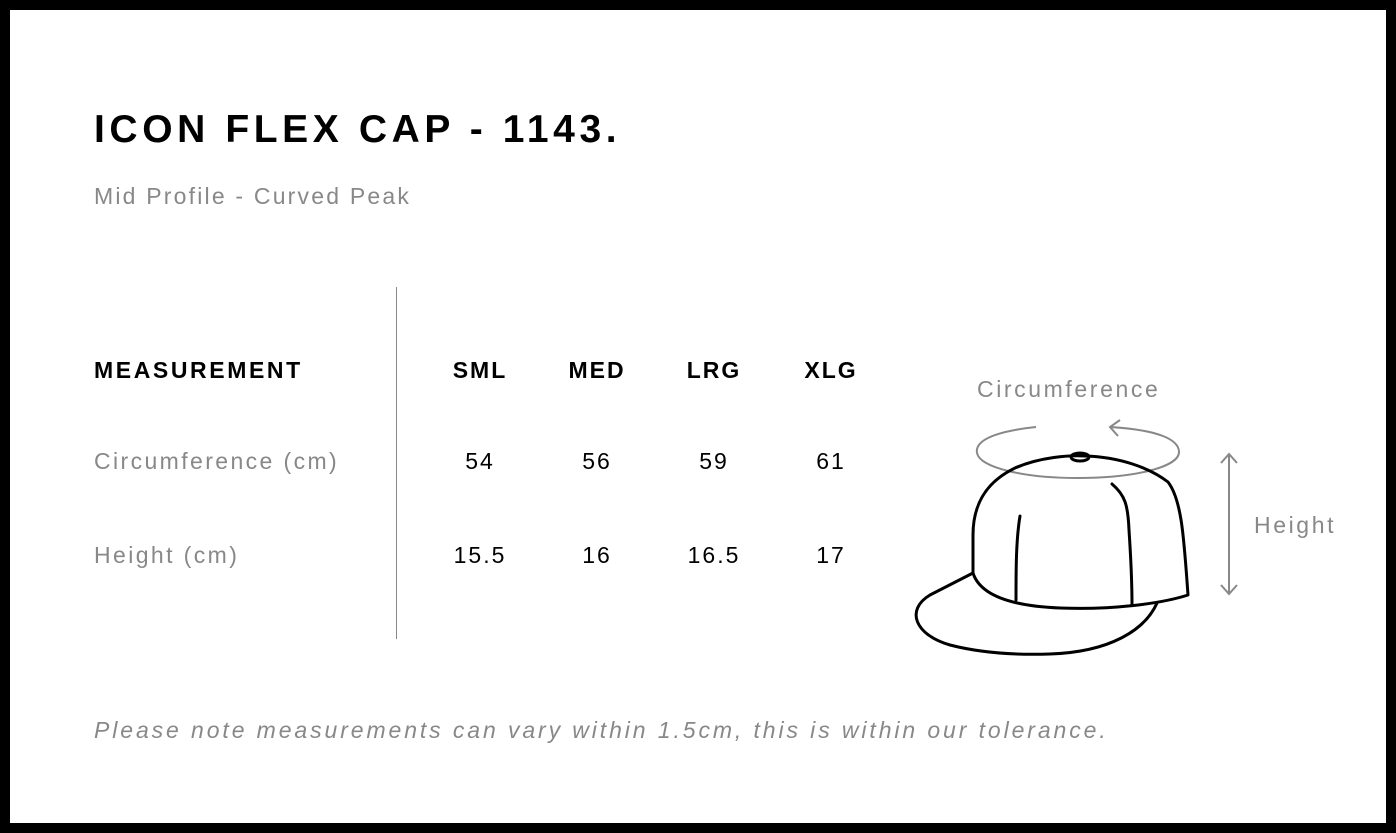  What do you see at coordinates (714, 370) in the screenshot?
I see `column-header-lrg: LRG` at bounding box center [714, 370].